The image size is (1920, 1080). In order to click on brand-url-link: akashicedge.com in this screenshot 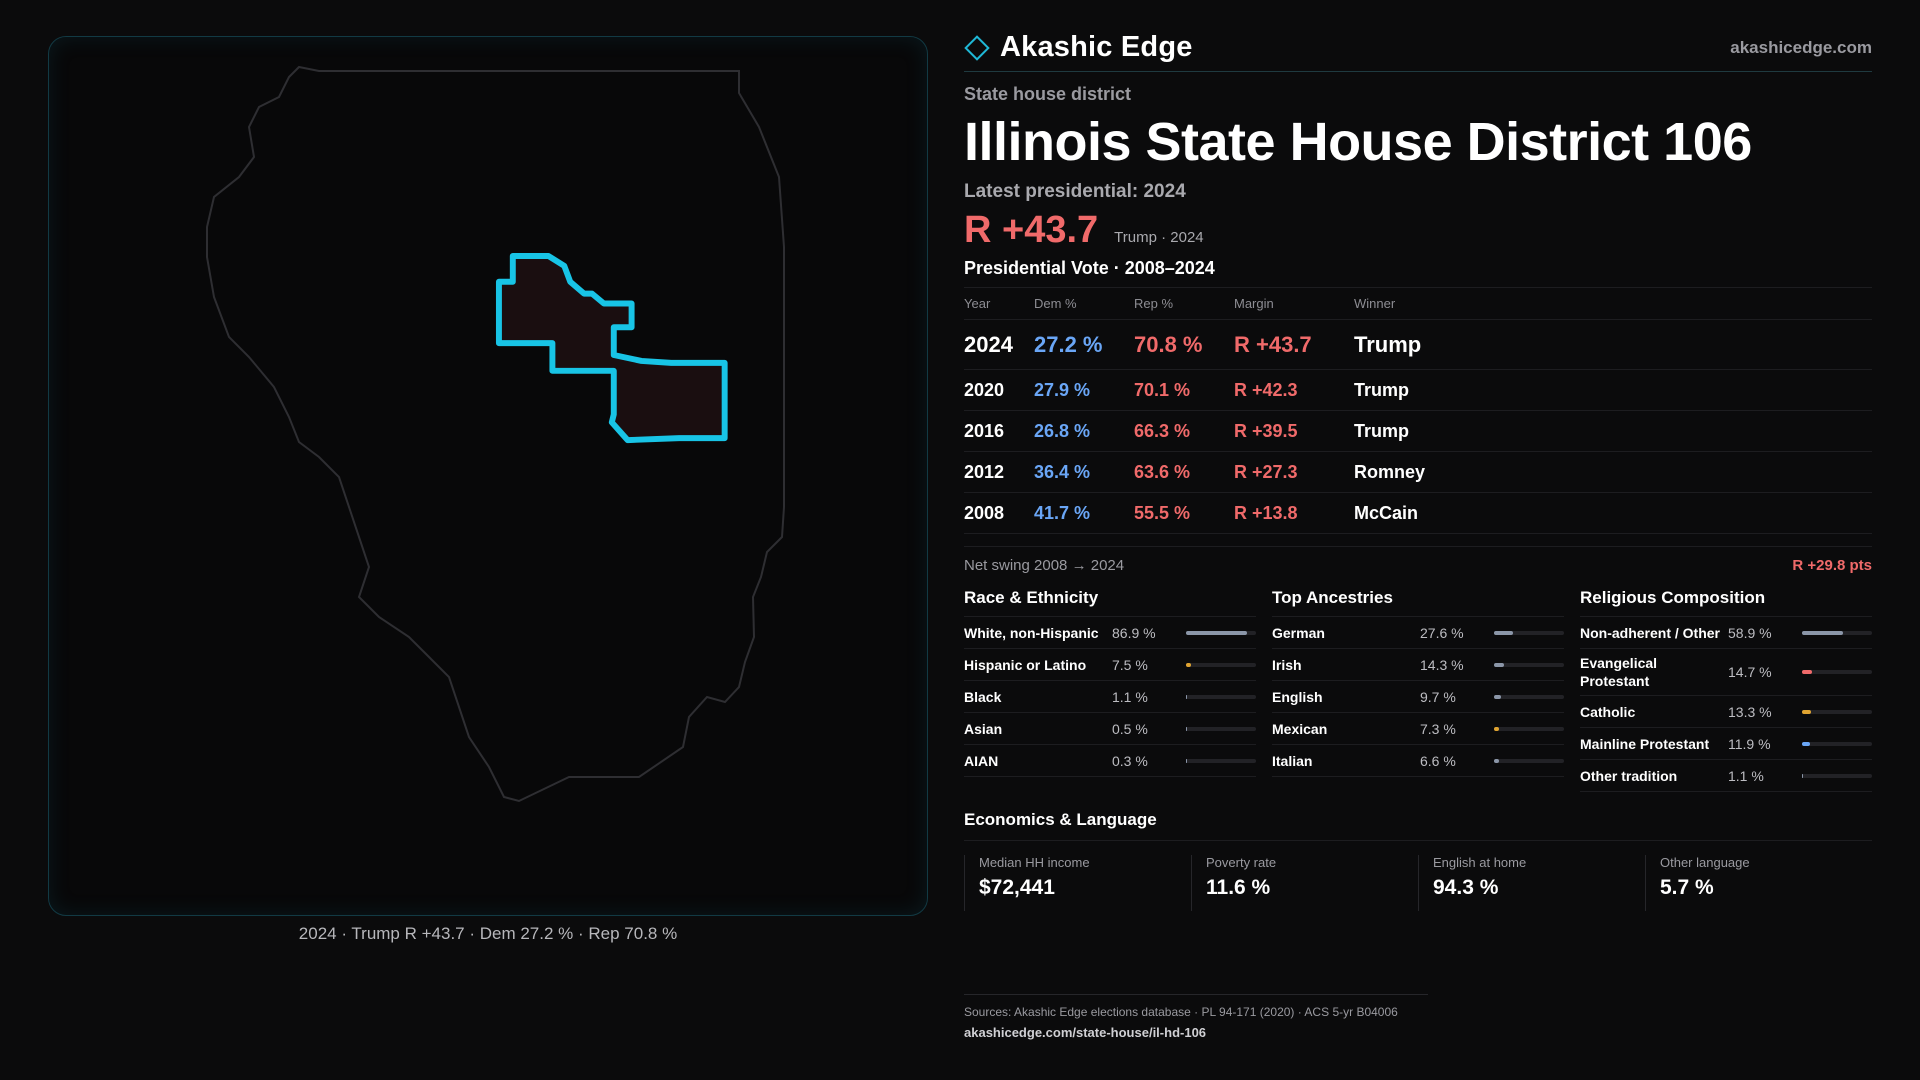, I will do `click(1801, 47)`.